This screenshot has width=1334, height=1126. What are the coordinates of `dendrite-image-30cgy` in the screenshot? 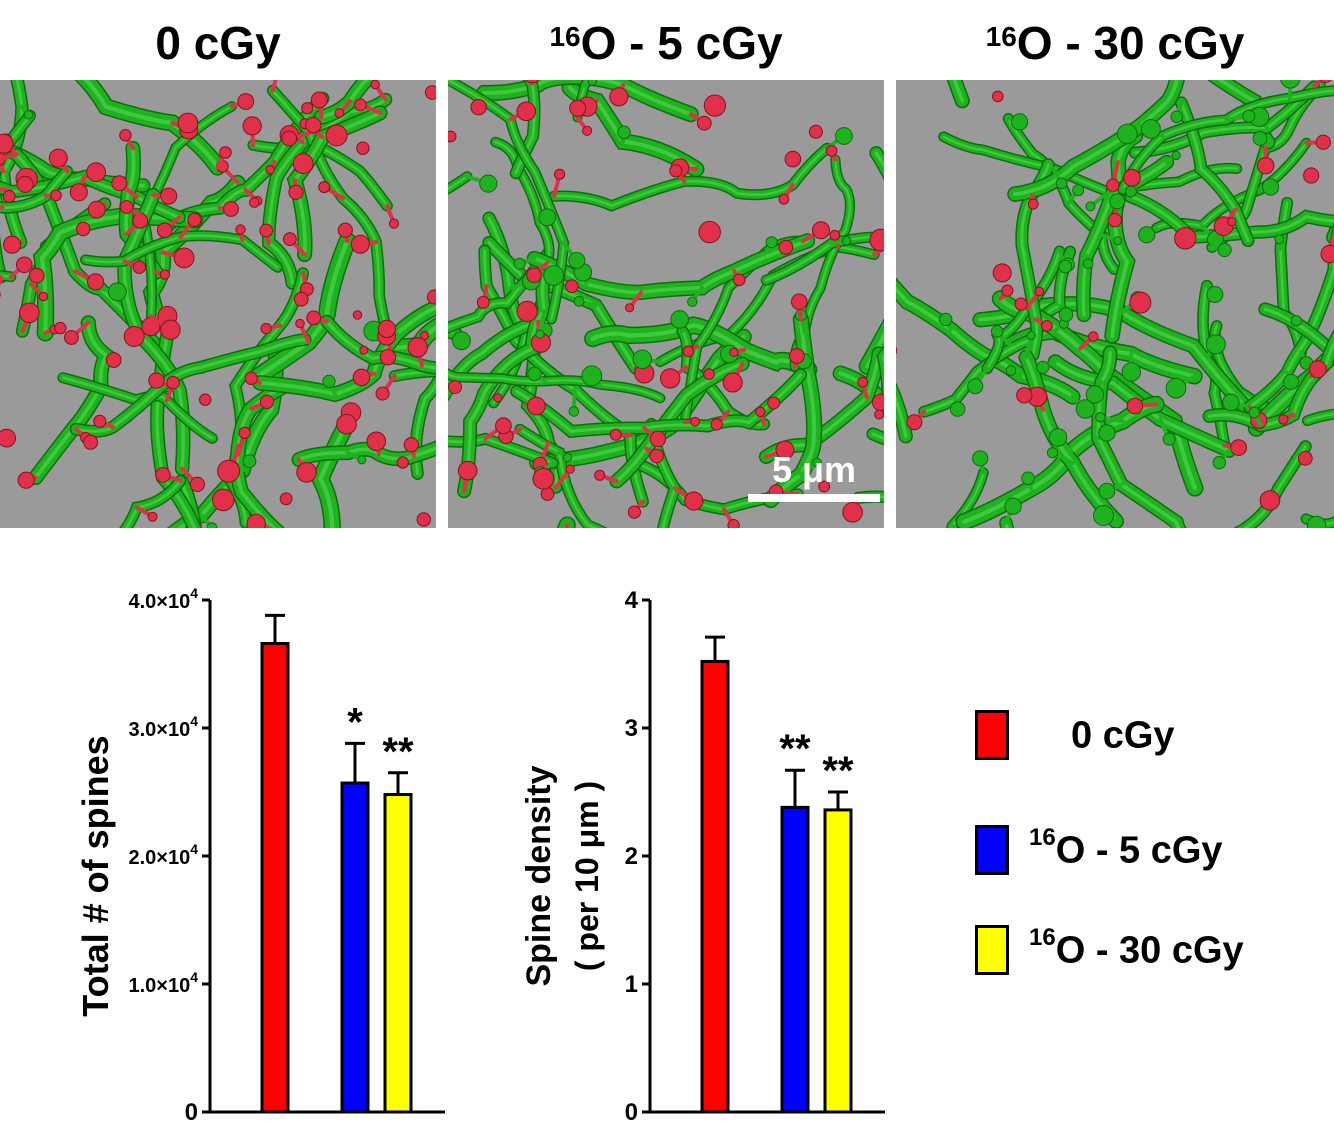 It's located at (1115, 304).